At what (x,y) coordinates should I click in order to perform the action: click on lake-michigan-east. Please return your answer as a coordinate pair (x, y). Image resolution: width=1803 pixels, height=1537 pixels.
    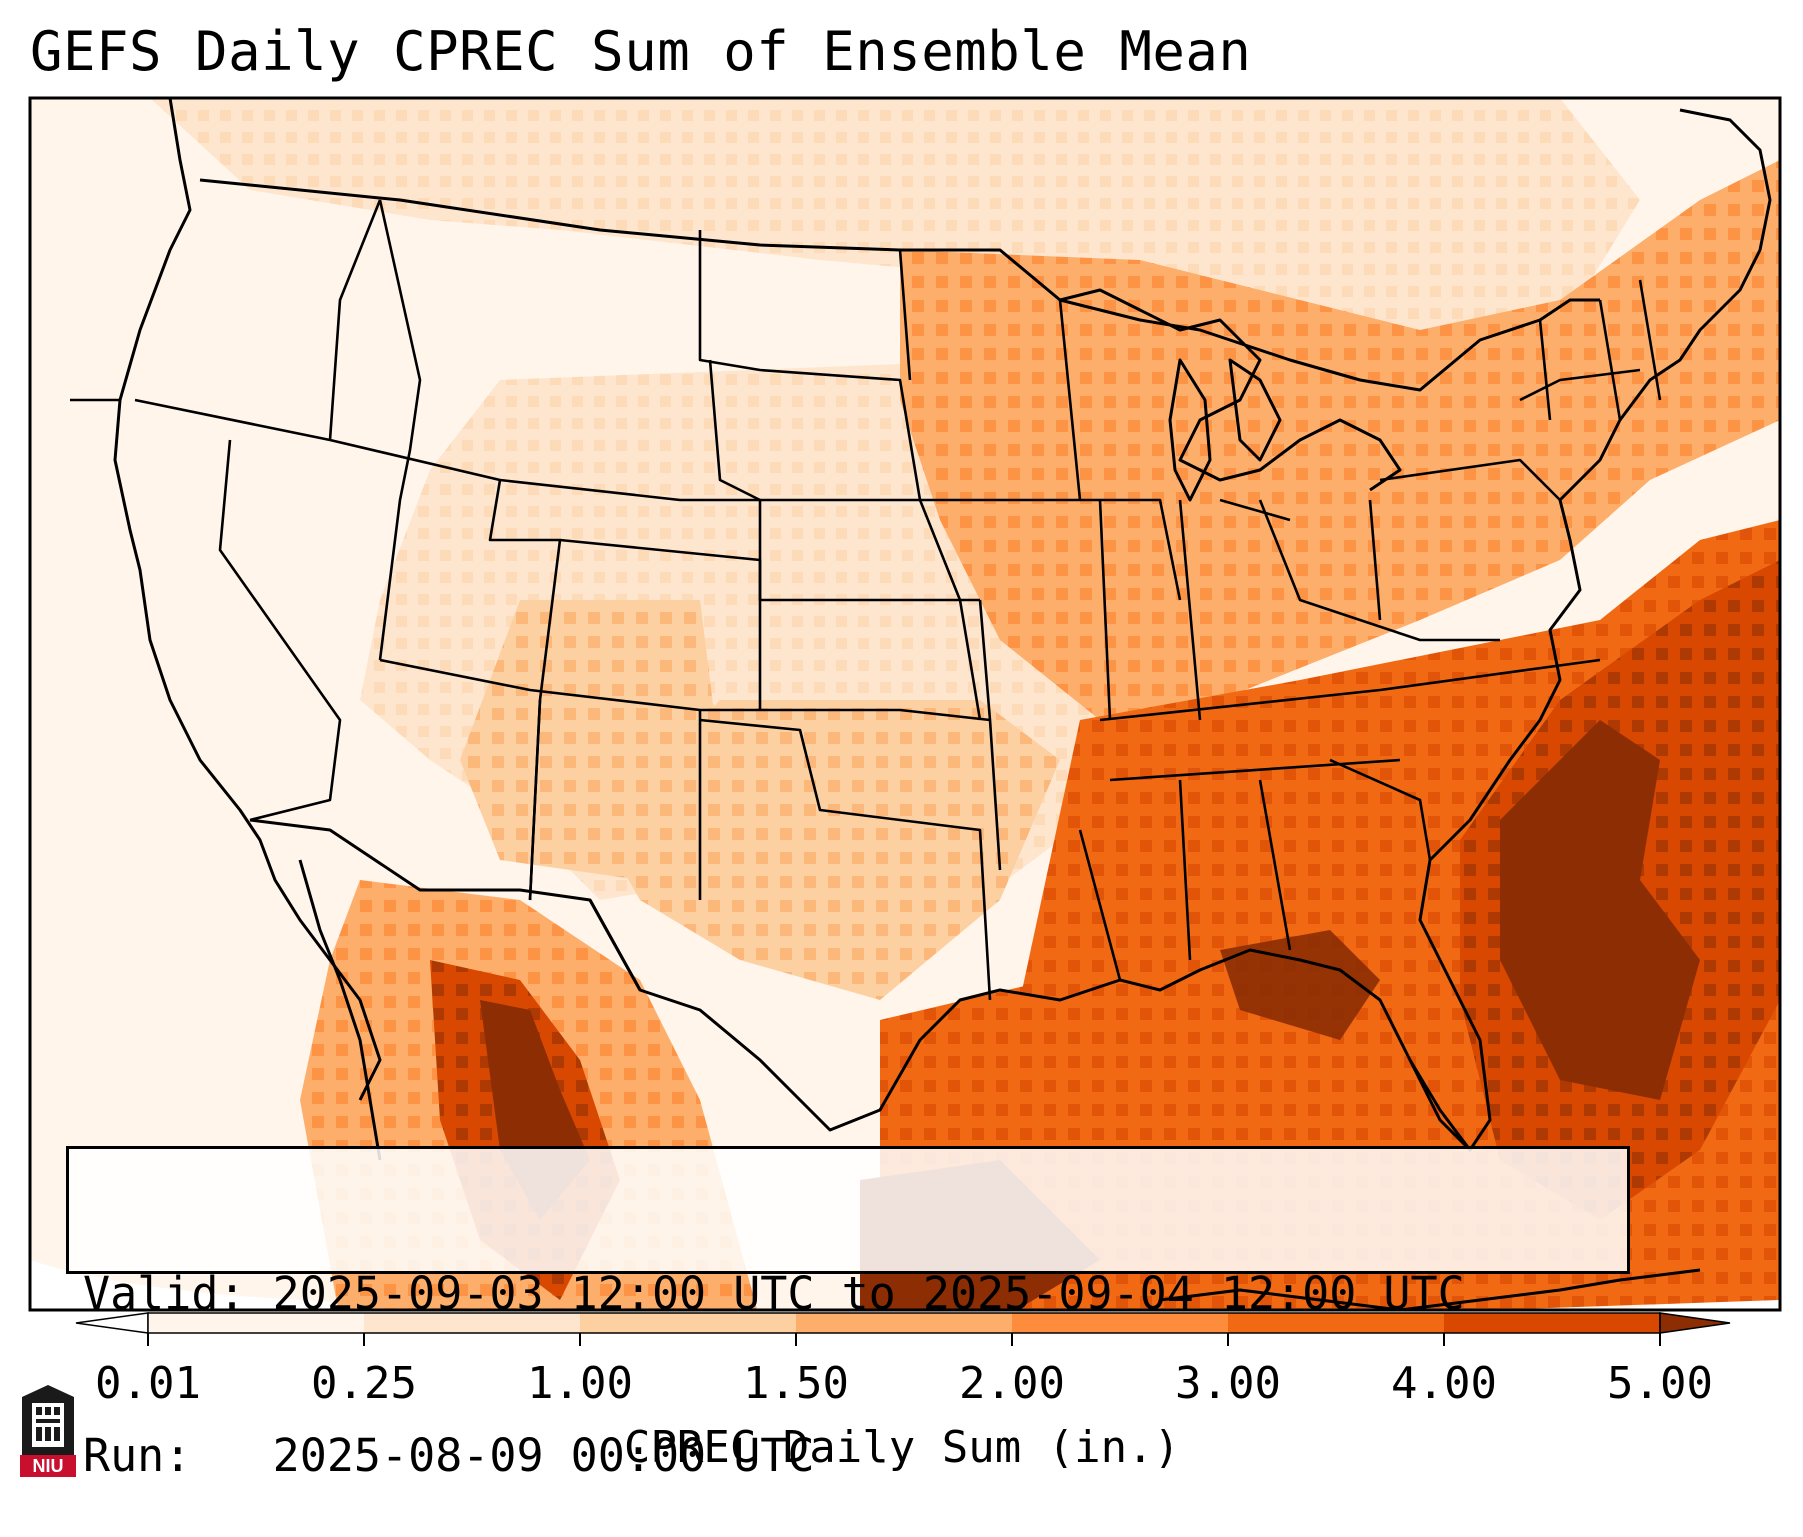
    Looking at the image, I should click on (1255, 410).